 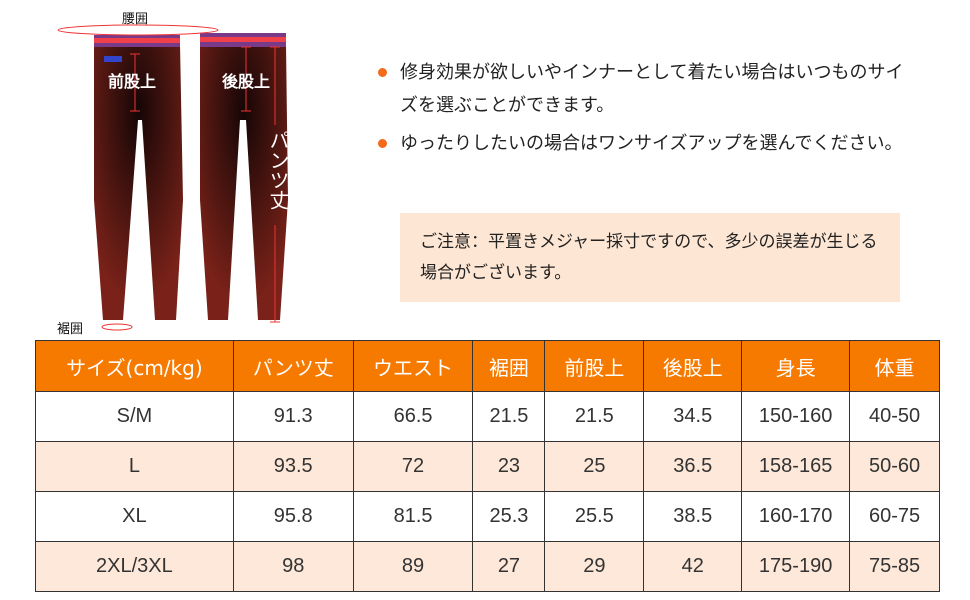 What do you see at coordinates (594, 466) in the screenshot?
I see `table-cell: 25` at bounding box center [594, 466].